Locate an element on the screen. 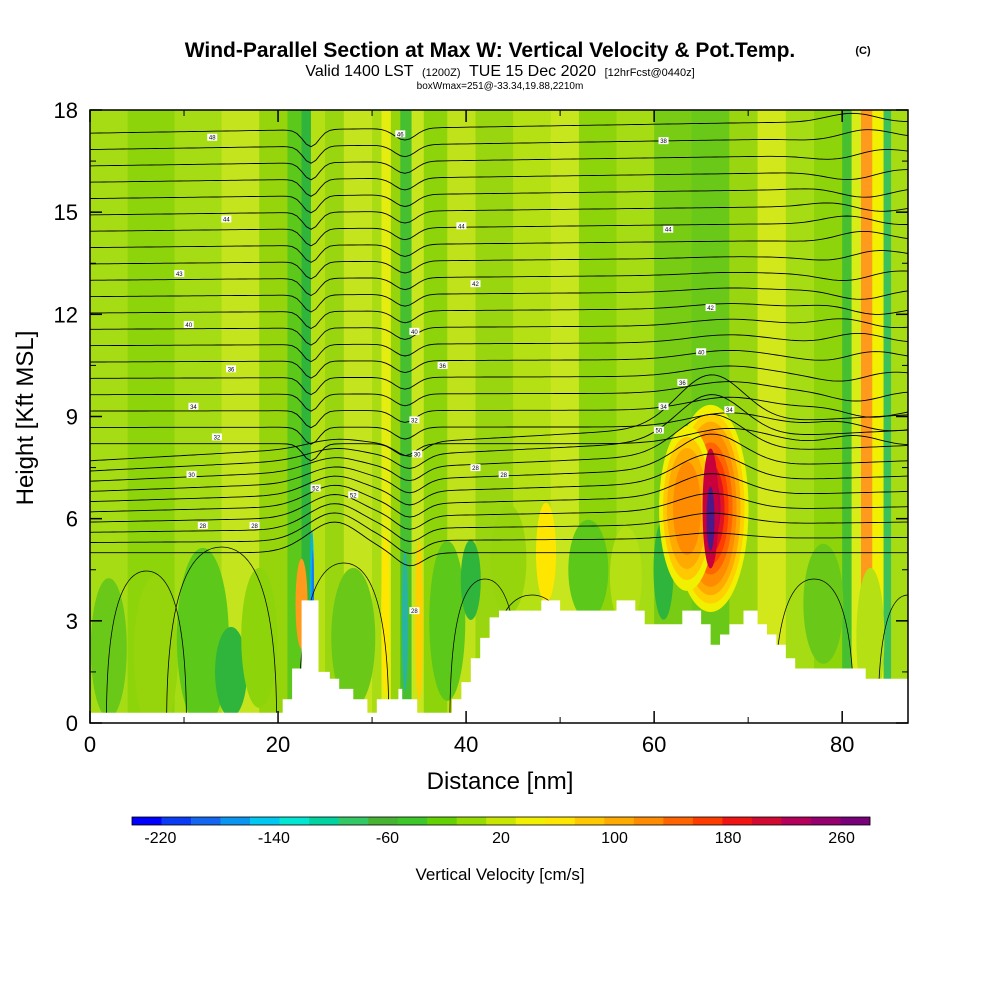  chart-title-tag: (C) is located at coordinates (863, 51).